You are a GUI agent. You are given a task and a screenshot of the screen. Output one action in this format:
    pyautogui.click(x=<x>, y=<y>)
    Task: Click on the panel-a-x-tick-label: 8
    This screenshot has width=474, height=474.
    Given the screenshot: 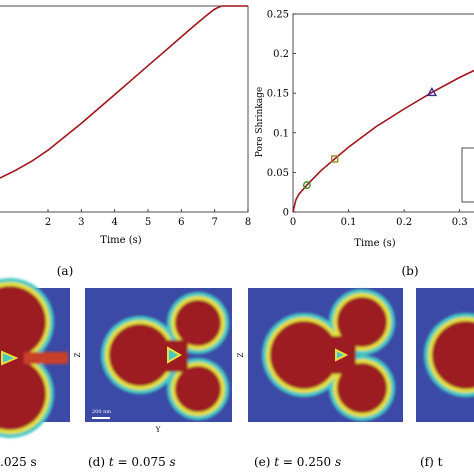 What is the action you would take?
    pyautogui.click(x=248, y=222)
    